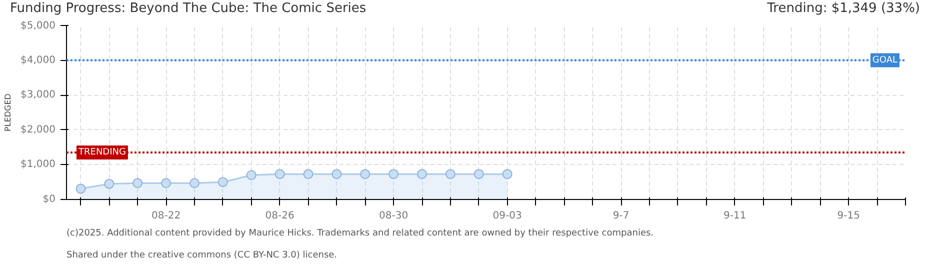 The image size is (940, 270). Describe the element at coordinates (735, 216) in the screenshot. I see `x-tick-label: 9-11` at that location.